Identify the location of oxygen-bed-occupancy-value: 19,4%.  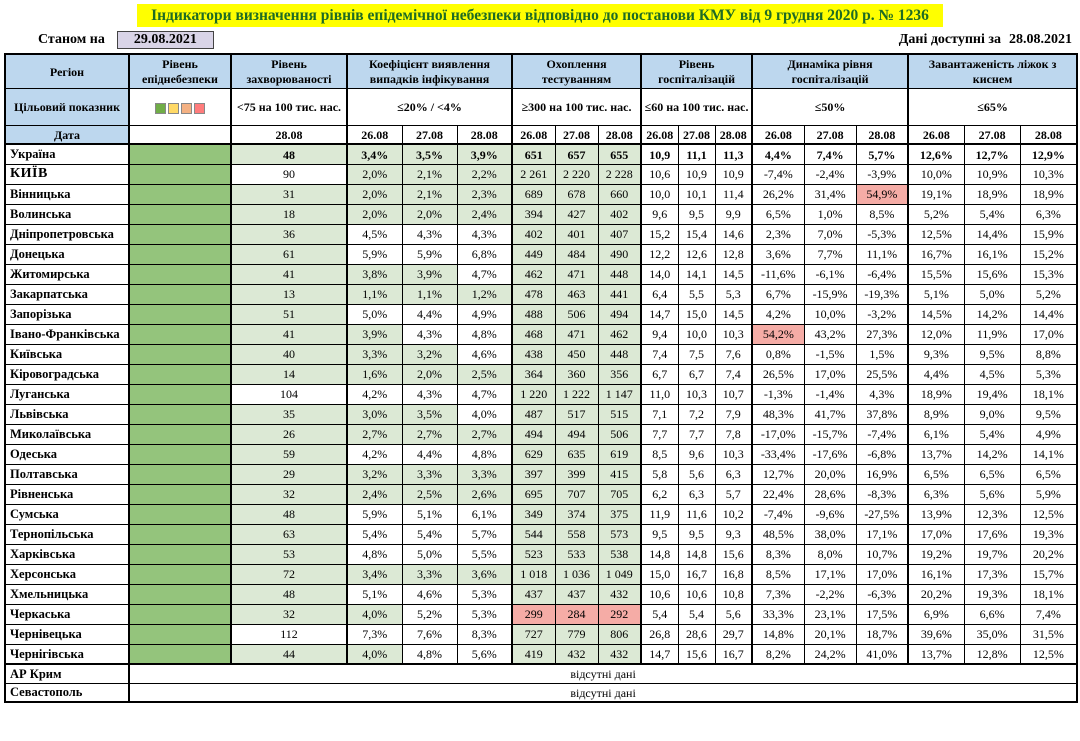
(992, 394).